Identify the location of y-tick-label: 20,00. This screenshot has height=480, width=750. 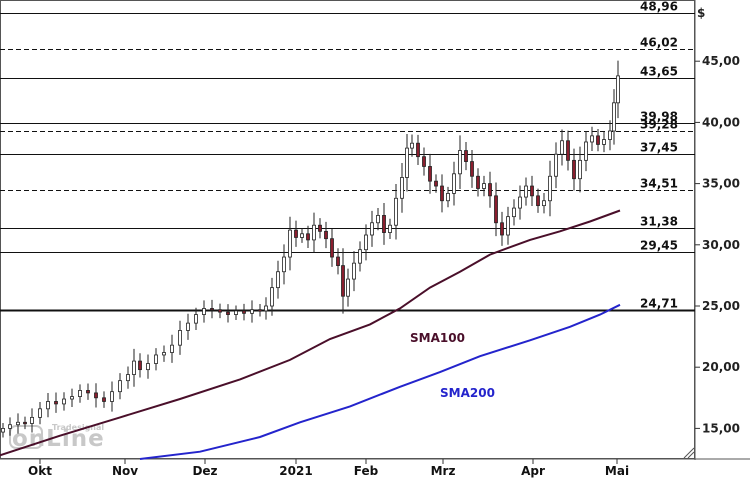
(721, 367).